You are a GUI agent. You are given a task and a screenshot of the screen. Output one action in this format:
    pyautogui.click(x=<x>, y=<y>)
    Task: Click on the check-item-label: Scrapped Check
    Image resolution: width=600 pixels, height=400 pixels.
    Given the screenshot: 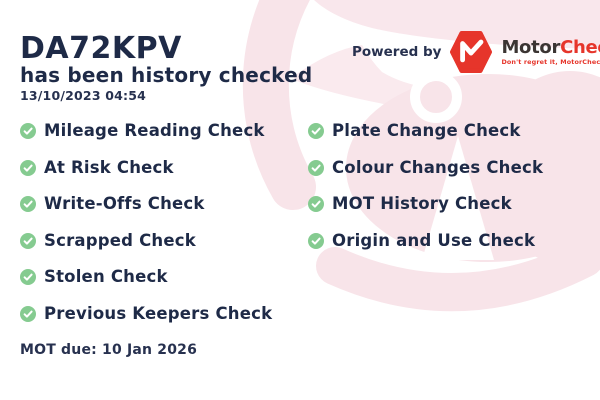 What is the action you would take?
    pyautogui.click(x=120, y=240)
    